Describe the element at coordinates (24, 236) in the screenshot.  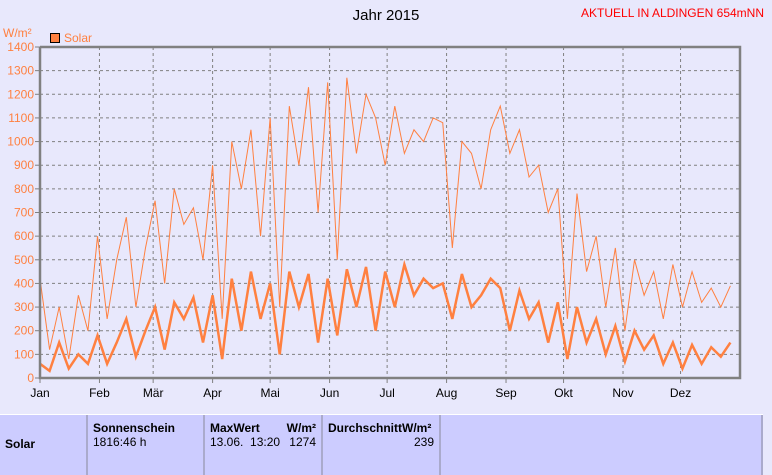
I see `y-tick-label: 600` at that location.